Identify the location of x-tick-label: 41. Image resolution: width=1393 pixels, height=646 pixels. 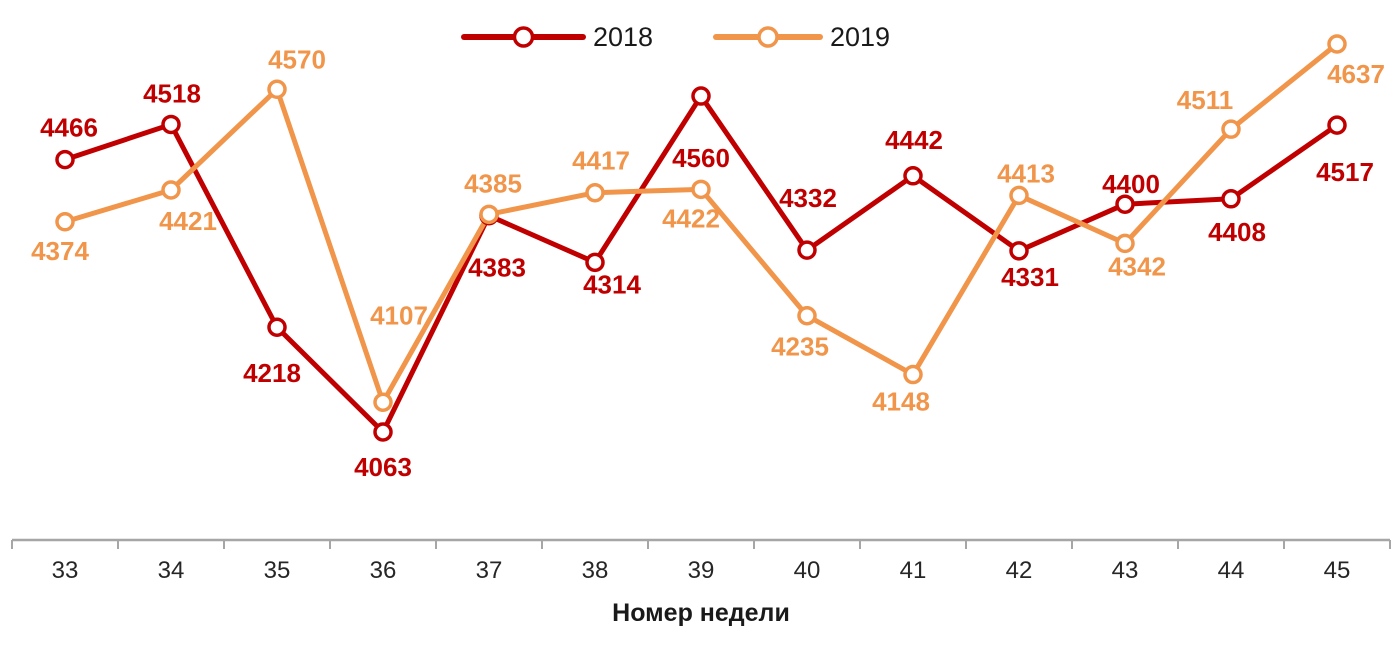
(913, 570).